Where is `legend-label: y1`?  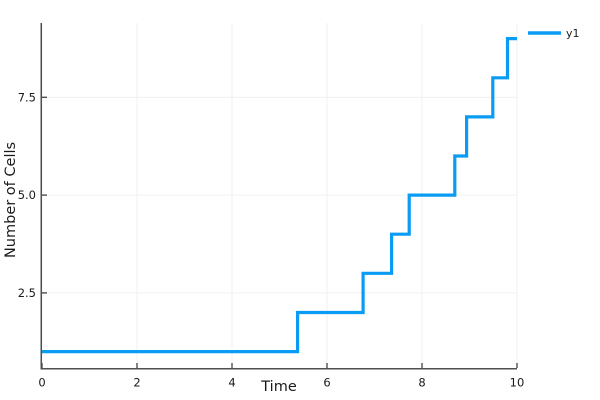
legend-label: y1 is located at coordinates (573, 33).